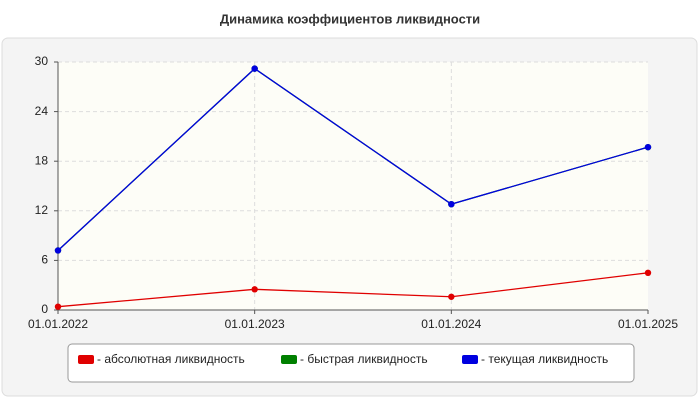  What do you see at coordinates (44, 260) in the screenshot?
I see `y-tick-label: 6` at bounding box center [44, 260].